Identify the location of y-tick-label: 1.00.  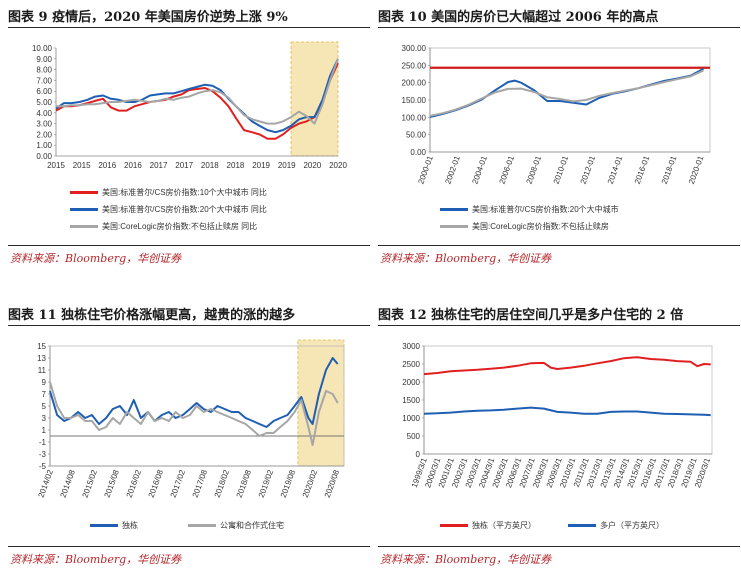
(44, 145).